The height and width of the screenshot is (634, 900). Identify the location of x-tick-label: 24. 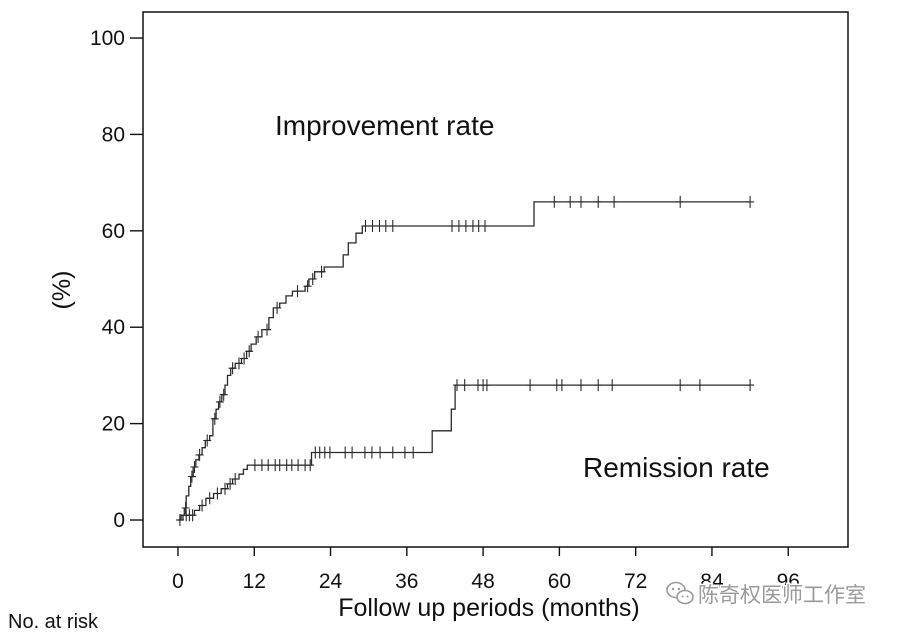
(331, 581).